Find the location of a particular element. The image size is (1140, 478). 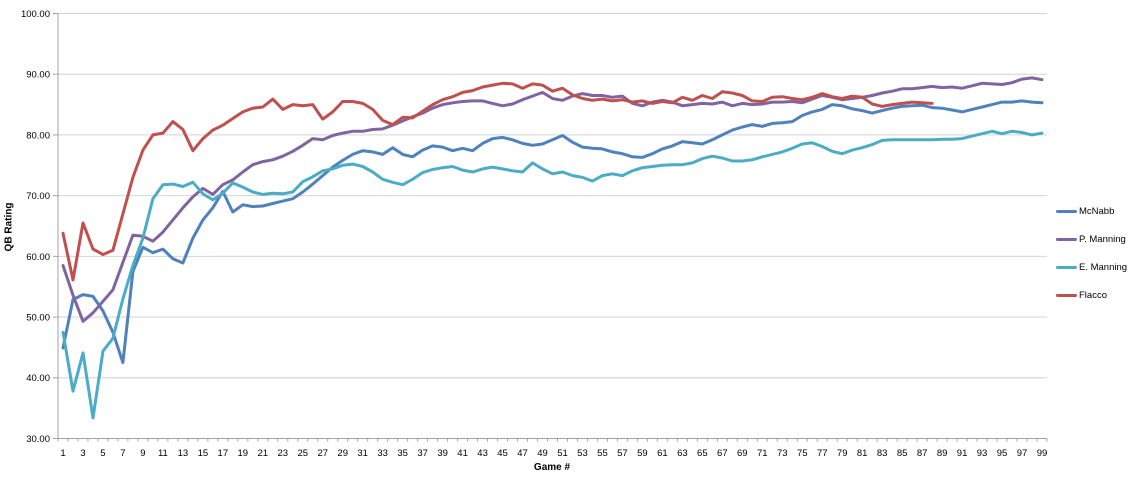

x-tick-label: 53 is located at coordinates (582, 453).